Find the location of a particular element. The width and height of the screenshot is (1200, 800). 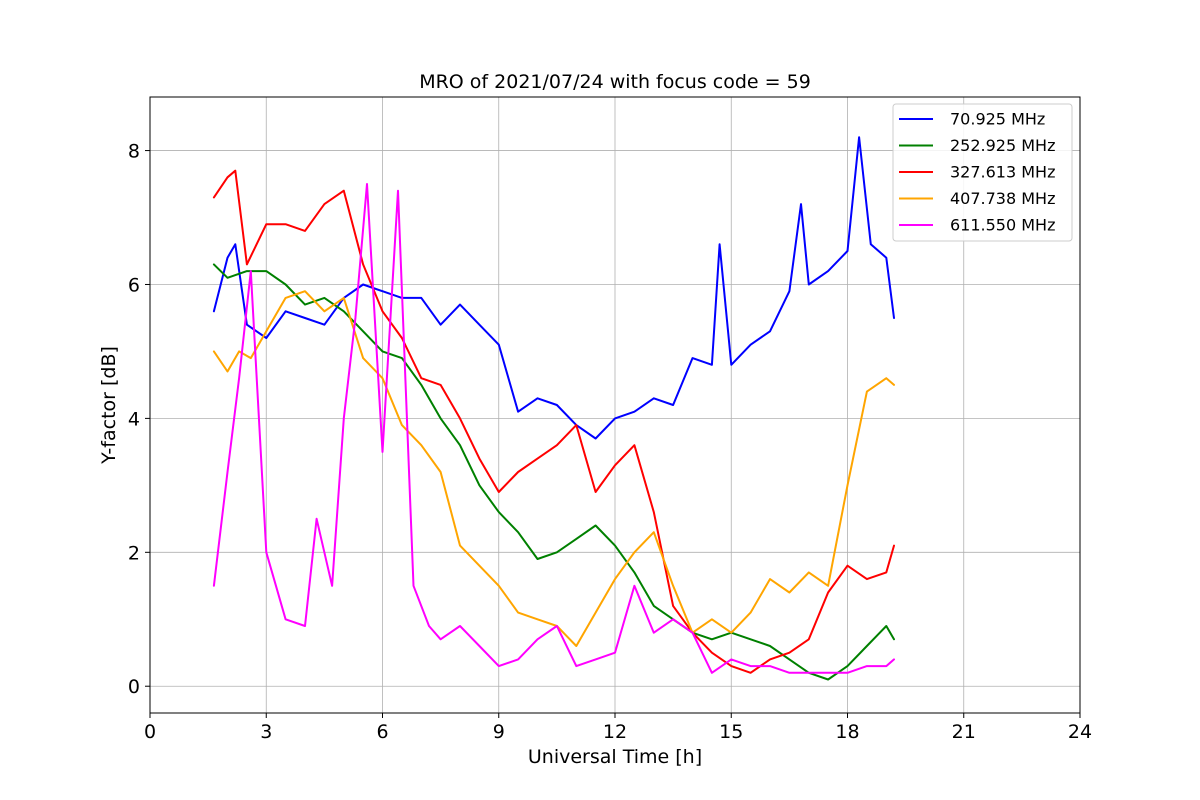

x-tick-label: 3 is located at coordinates (266, 732).